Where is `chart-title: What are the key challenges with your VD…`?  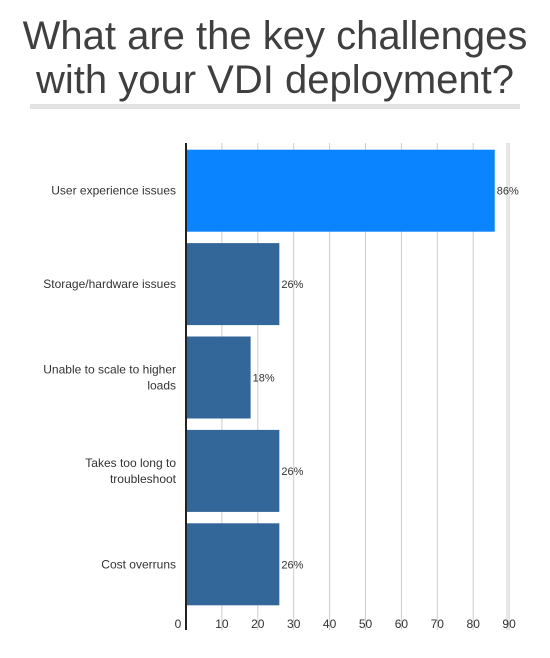 chart-title: What are the key challenges with your VD… is located at coordinates (275, 58).